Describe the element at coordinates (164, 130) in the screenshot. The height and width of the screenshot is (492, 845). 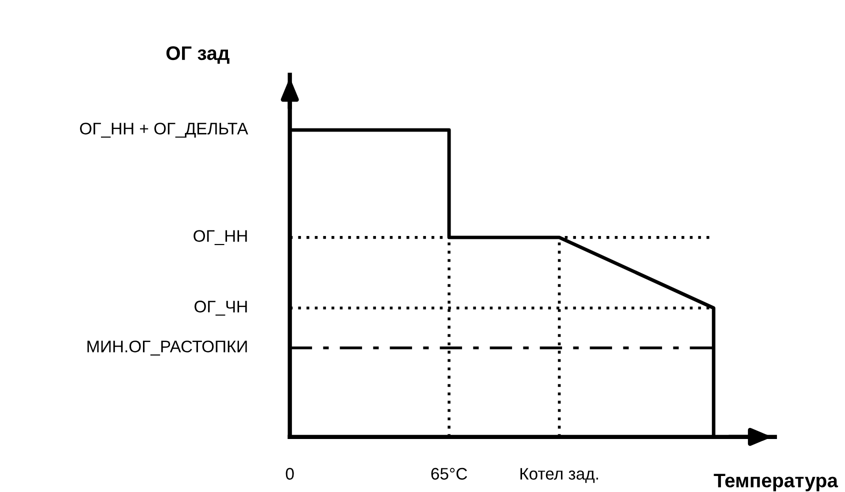
I see `annotation: ОГ_НН + ОГ_ДЕЛЬТА` at that location.